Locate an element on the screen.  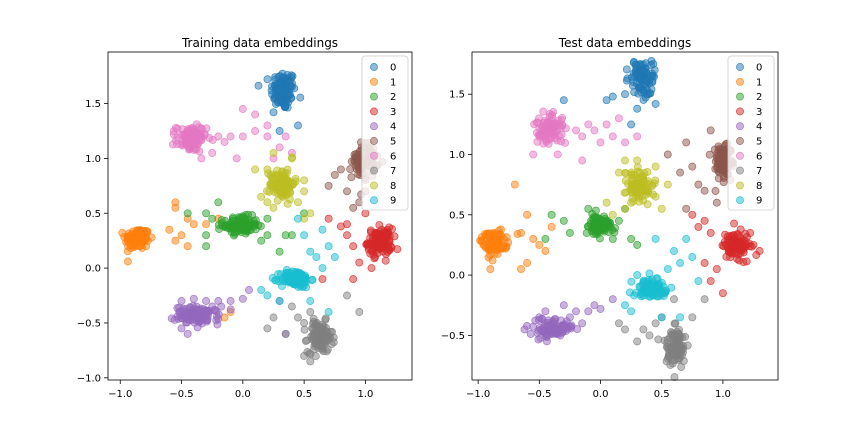
y-tick-label: 0.0 is located at coordinates (457, 276).